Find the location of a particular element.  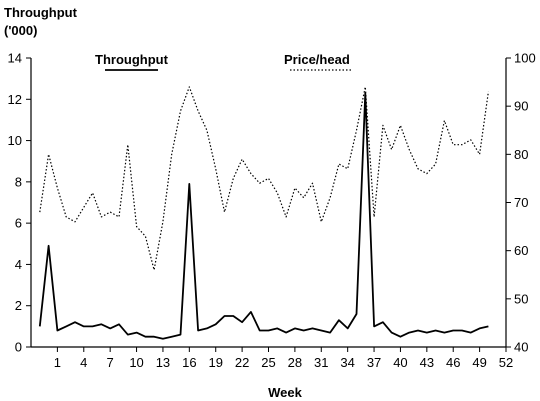

x-tick: 40 is located at coordinates (400, 358).